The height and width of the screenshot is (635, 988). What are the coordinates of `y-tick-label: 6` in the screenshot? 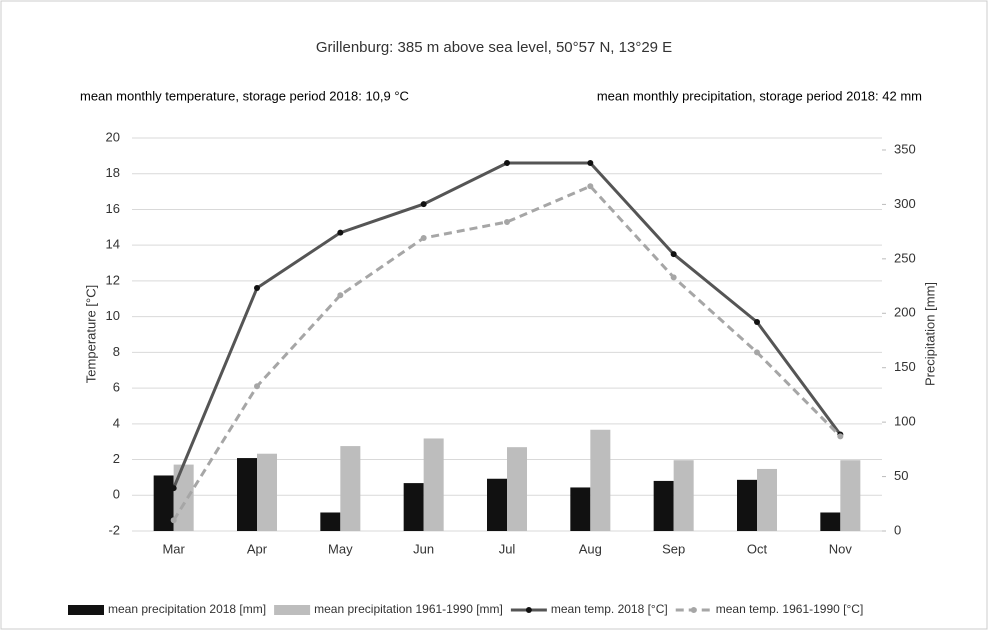 It's located at (116, 387).